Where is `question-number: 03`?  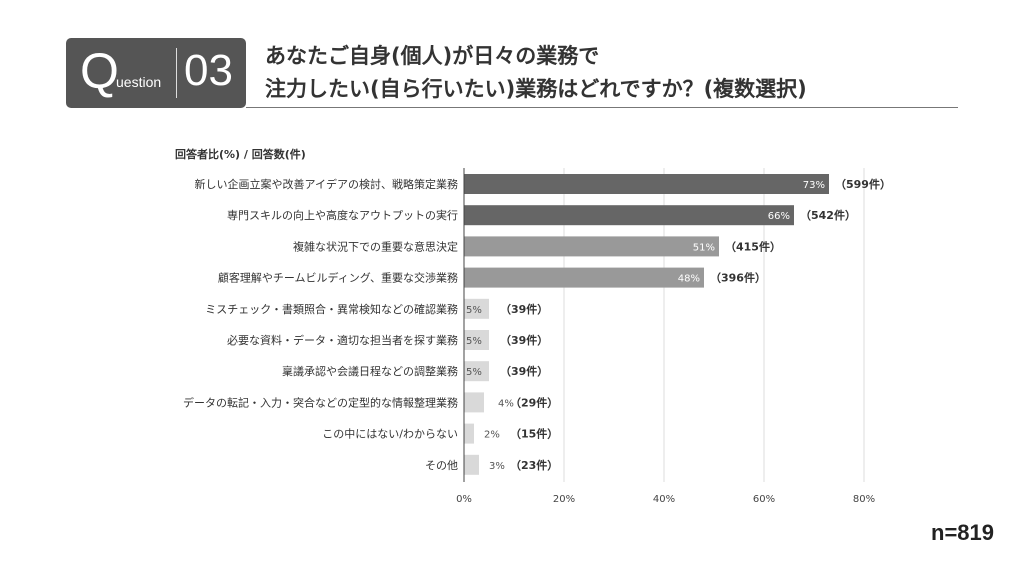
question-number: 03 is located at coordinates (208, 70).